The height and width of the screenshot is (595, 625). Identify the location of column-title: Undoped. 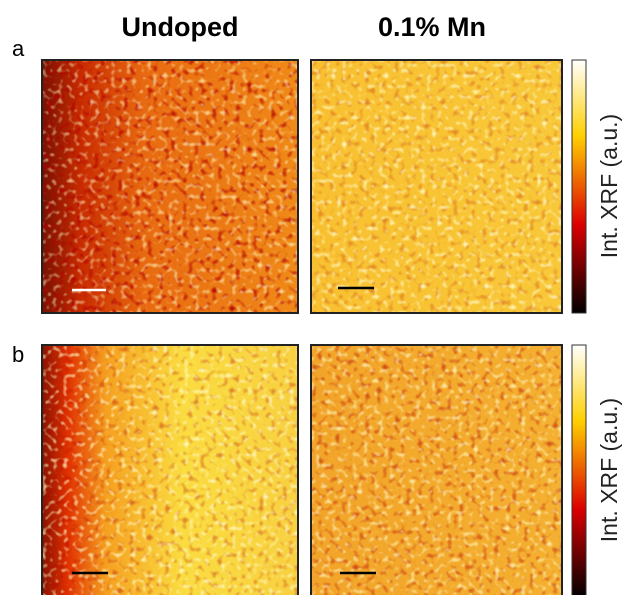
(180, 27).